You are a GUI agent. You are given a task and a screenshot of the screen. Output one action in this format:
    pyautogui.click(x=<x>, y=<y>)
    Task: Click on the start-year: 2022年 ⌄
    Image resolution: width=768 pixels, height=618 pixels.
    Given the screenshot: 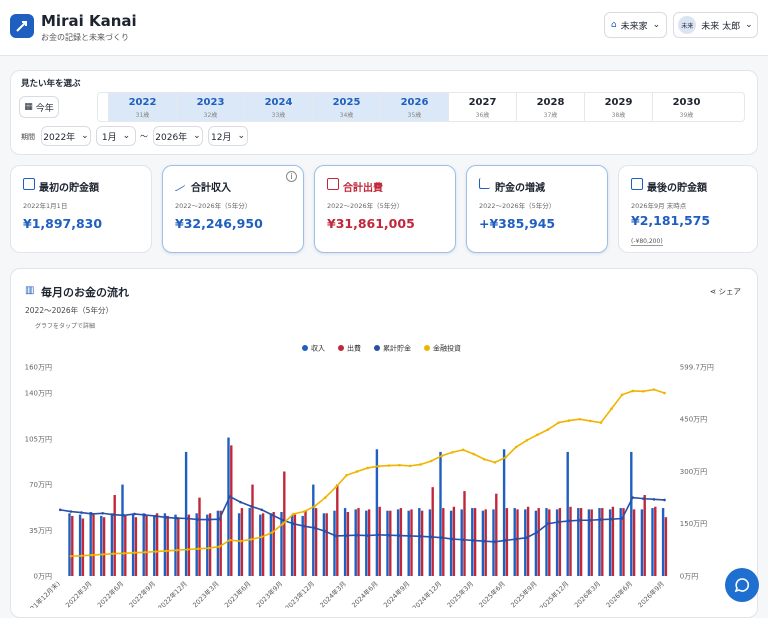 What is the action you would take?
    pyautogui.click(x=66, y=136)
    